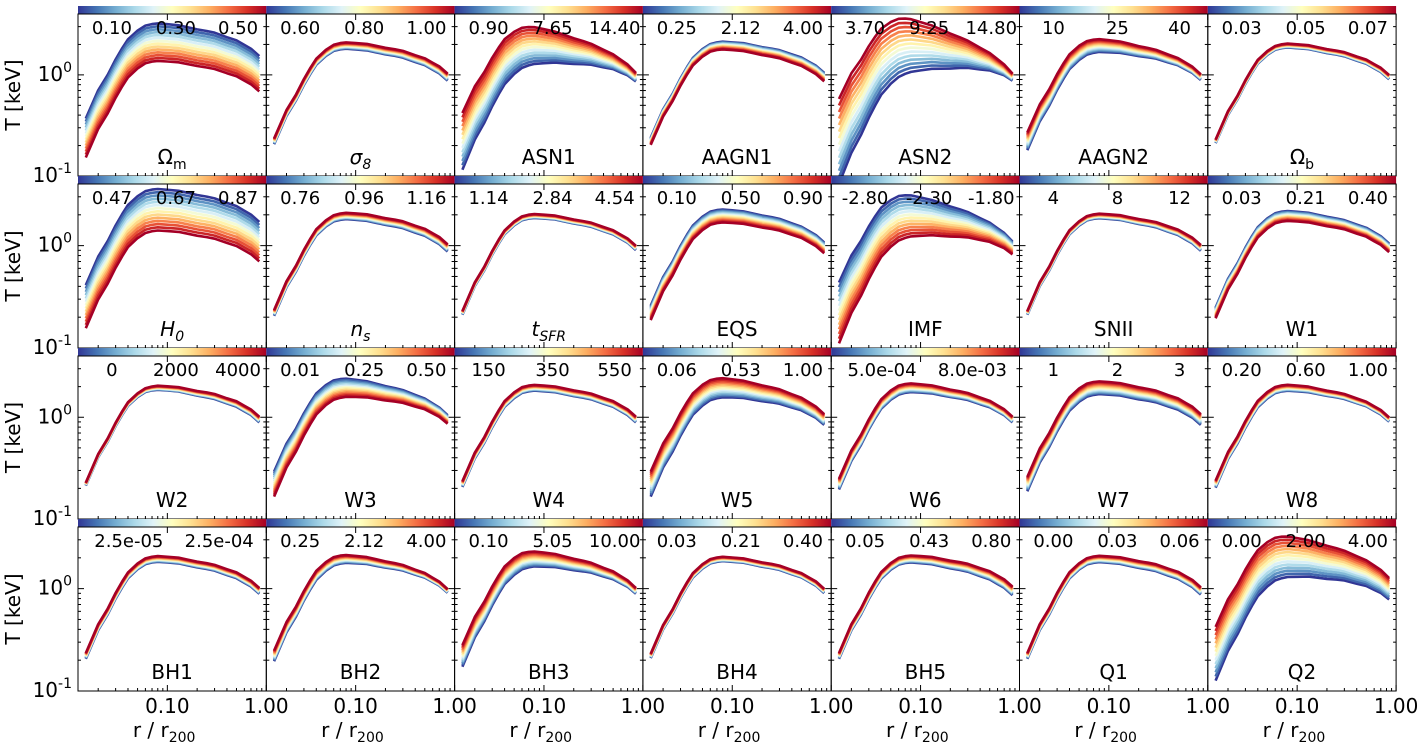 The image size is (1418, 743). I want to click on x-tick-label: 1.00, so click(454, 706).